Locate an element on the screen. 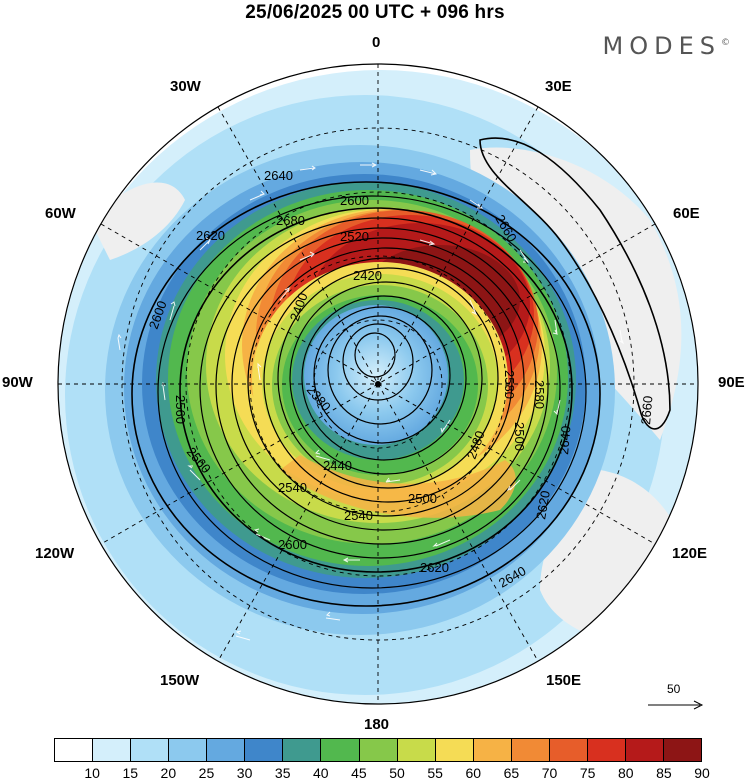 The image size is (750, 782). lon-label-120e: 120E is located at coordinates (690, 553).